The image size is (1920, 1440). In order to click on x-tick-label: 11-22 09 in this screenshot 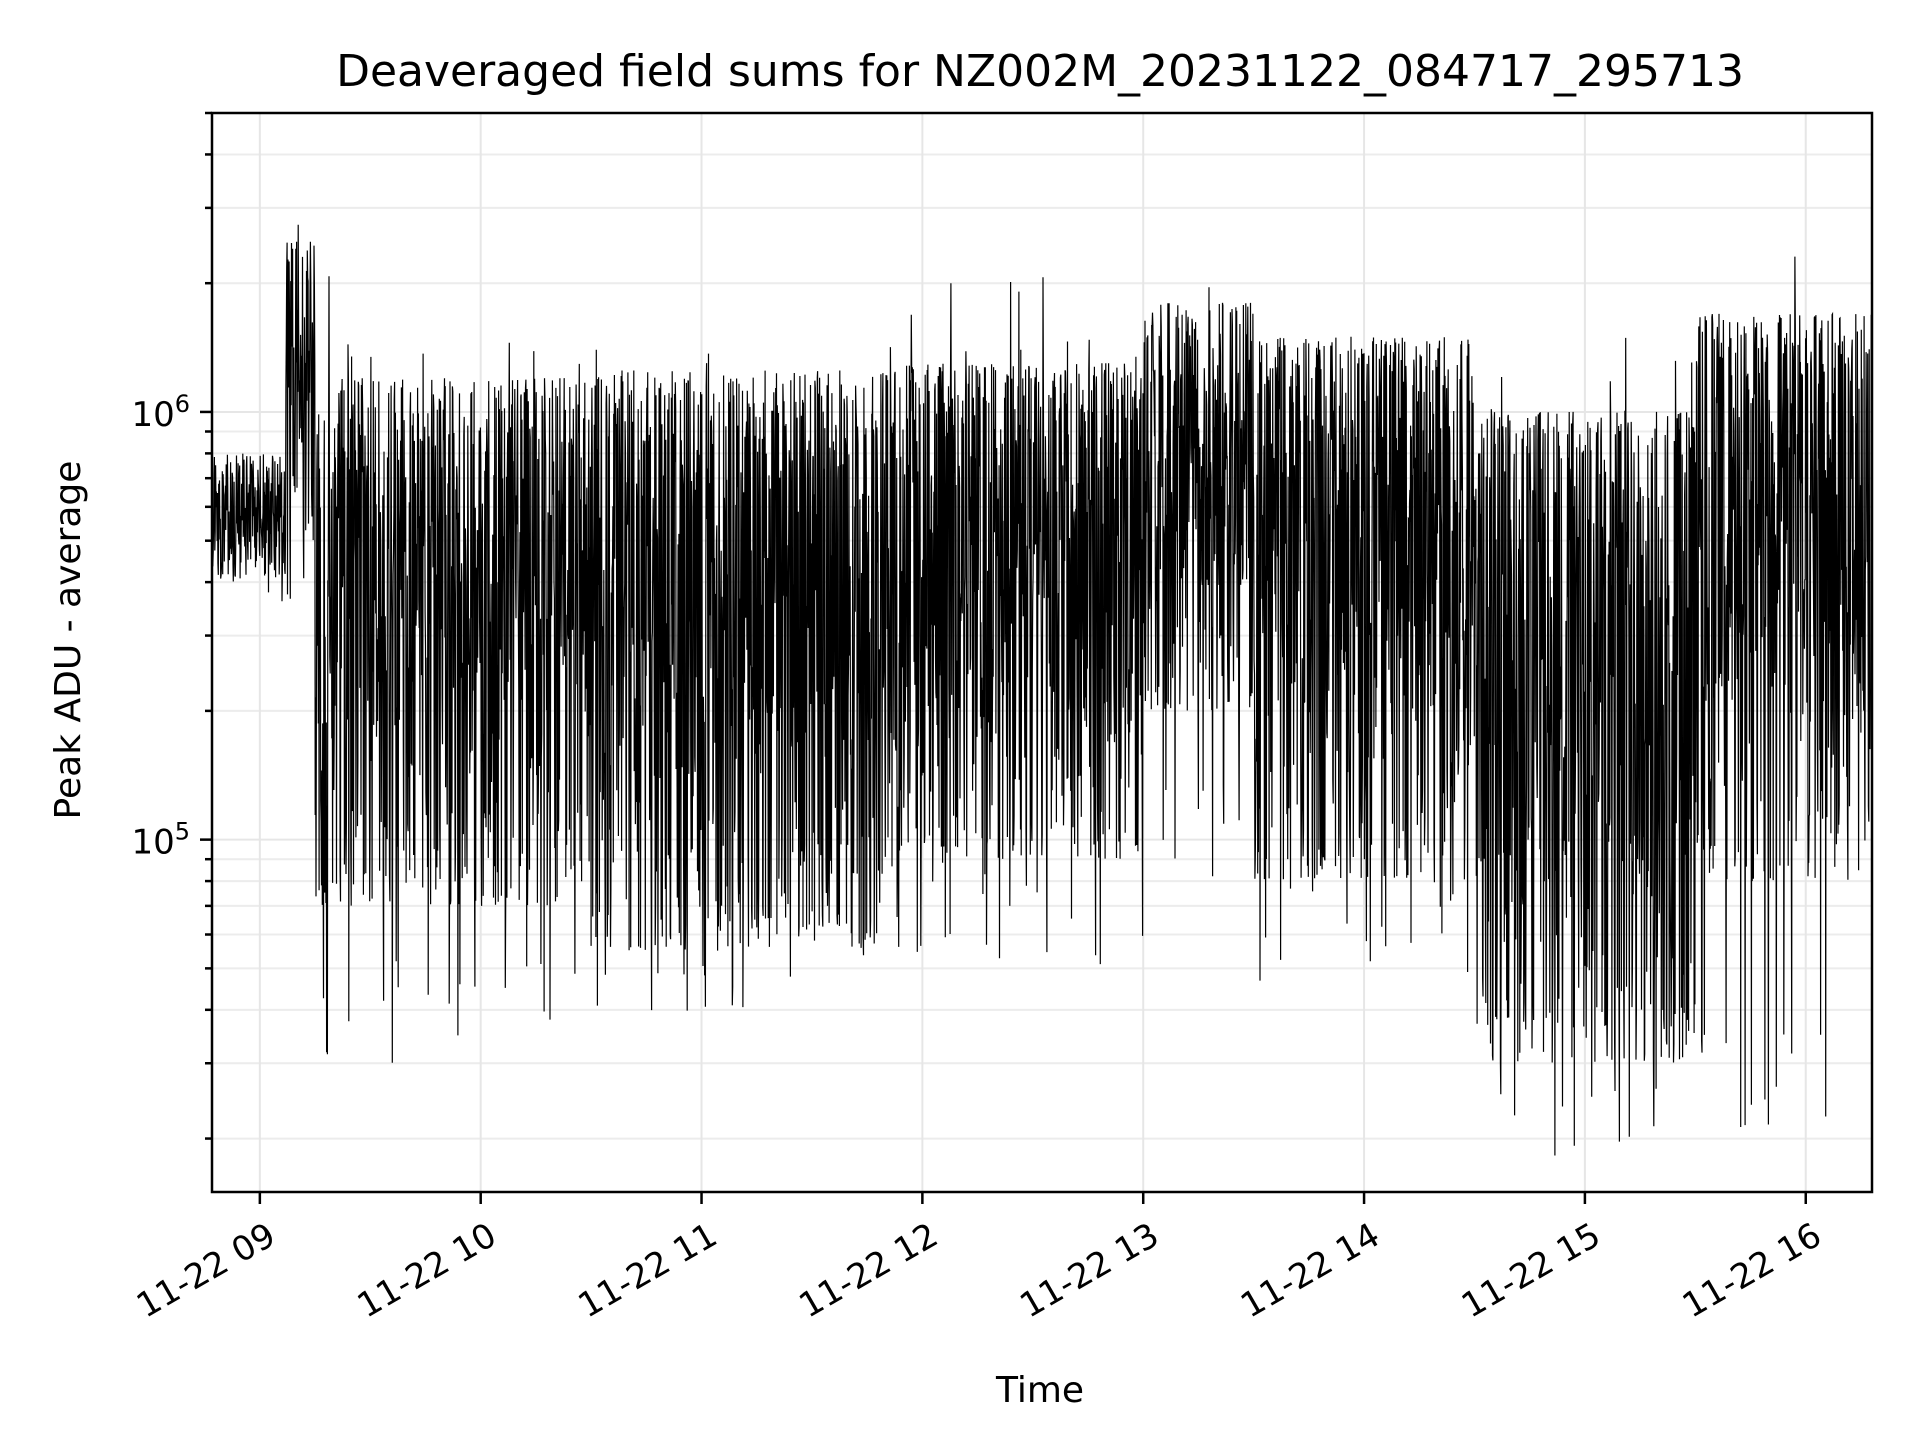, I will do `click(206, 1270)`.